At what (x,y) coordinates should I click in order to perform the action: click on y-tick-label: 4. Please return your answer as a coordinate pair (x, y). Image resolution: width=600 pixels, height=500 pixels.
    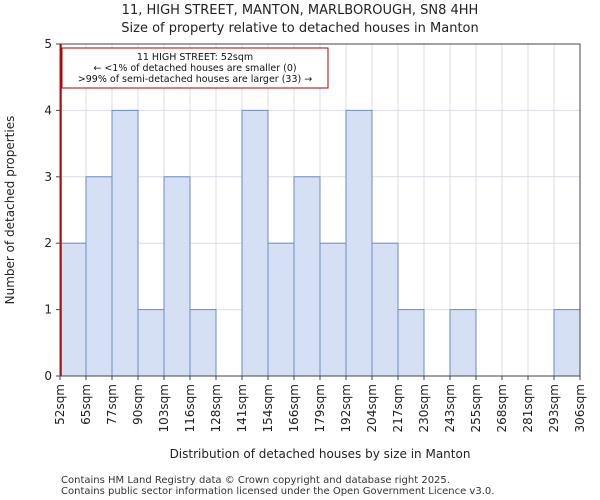
    Looking at the image, I should click on (48, 110).